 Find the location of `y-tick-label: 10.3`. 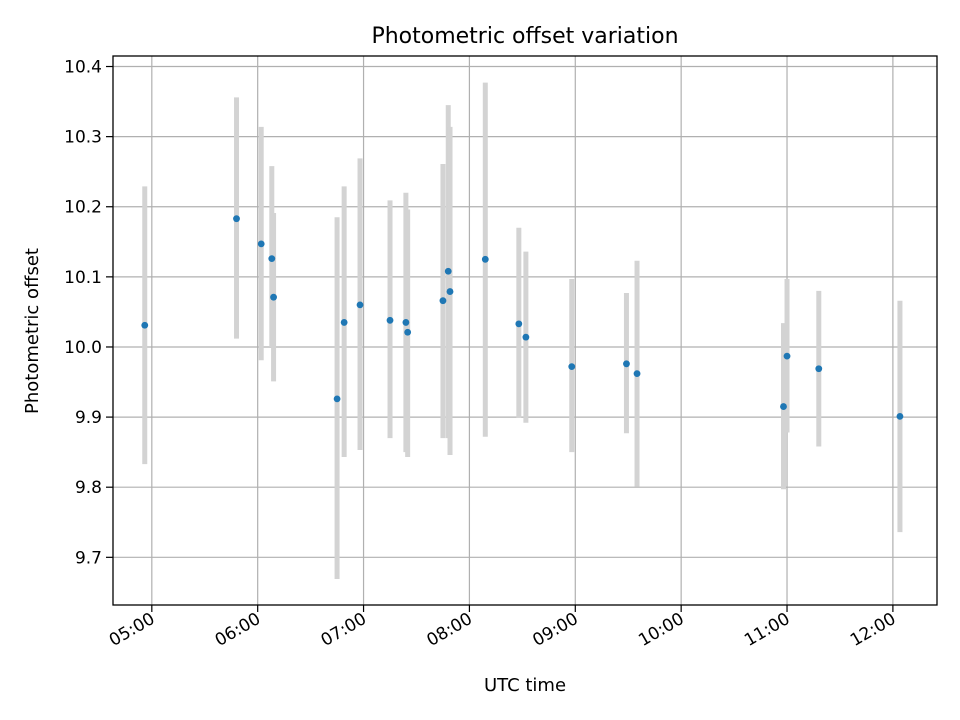

y-tick-label: 10.3 is located at coordinates (83, 138).